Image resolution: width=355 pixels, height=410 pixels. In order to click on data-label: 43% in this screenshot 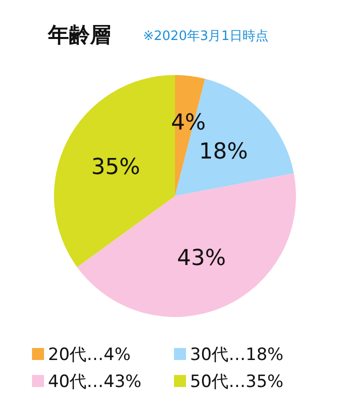, I will do `click(201, 259)`.